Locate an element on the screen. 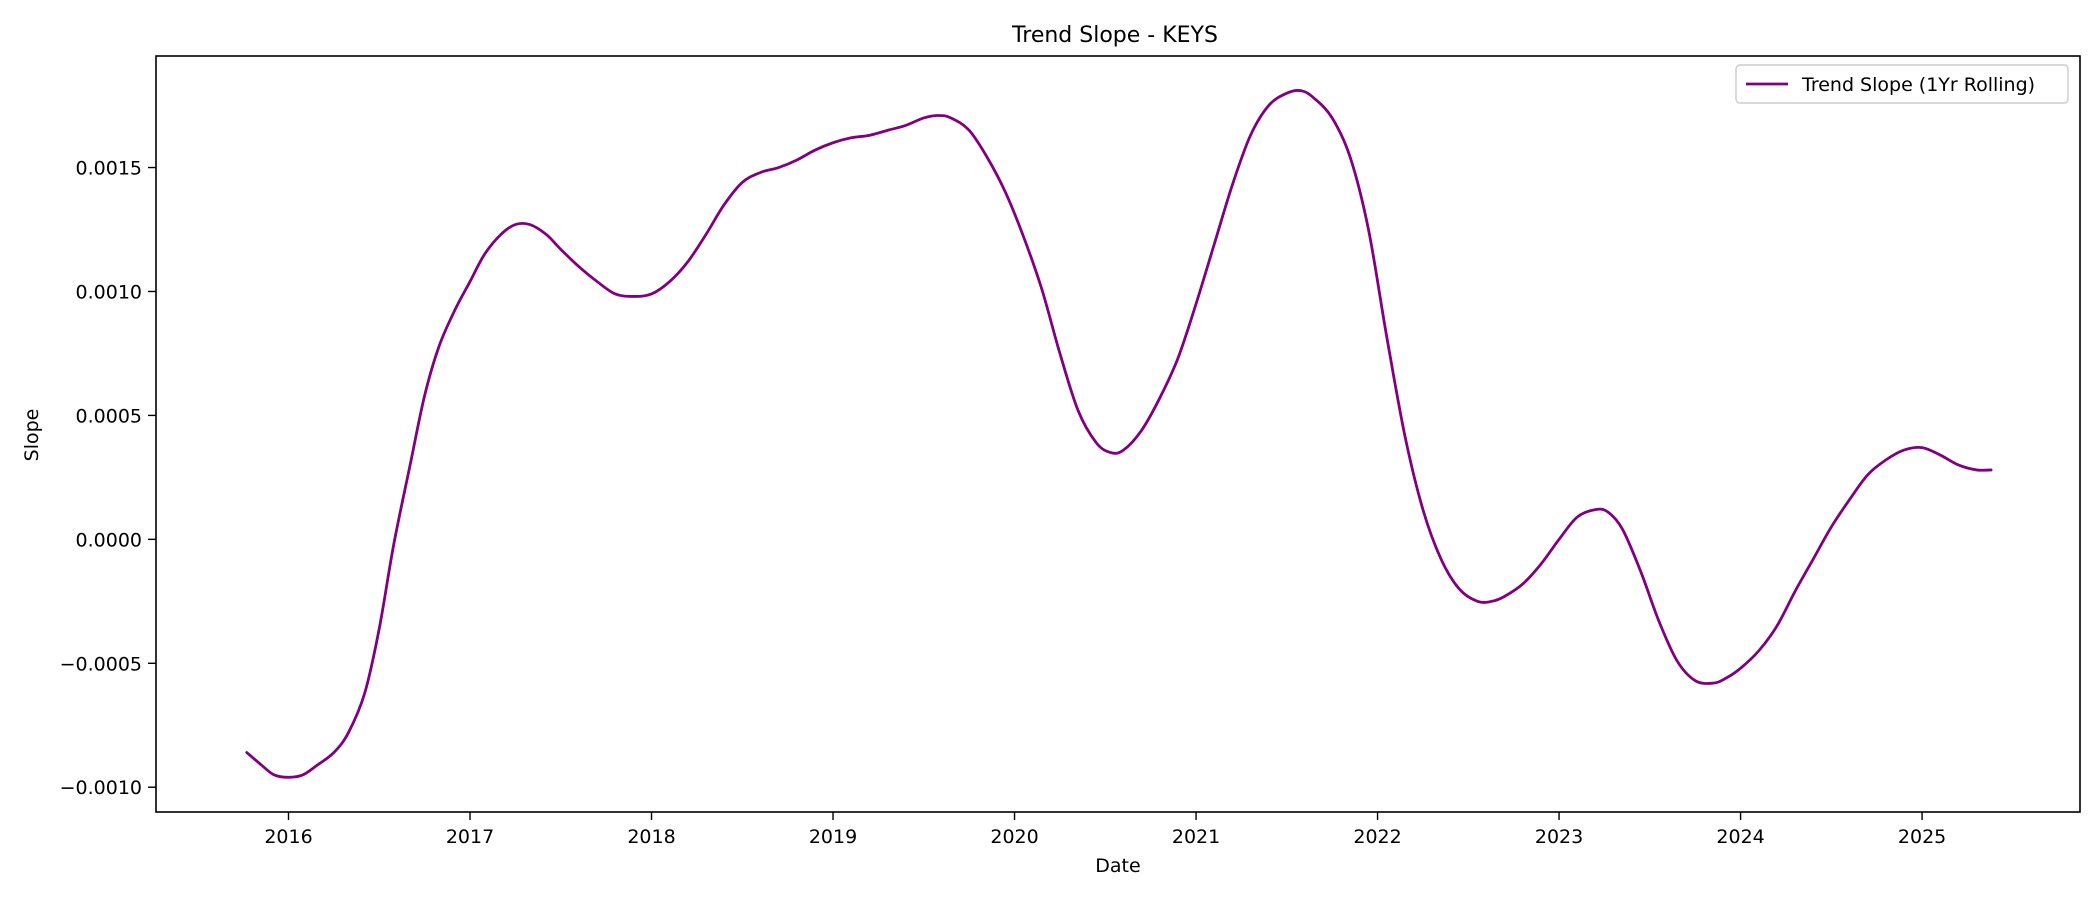 This screenshot has height=900, width=2100. legend-box is located at coordinates (1902, 84).